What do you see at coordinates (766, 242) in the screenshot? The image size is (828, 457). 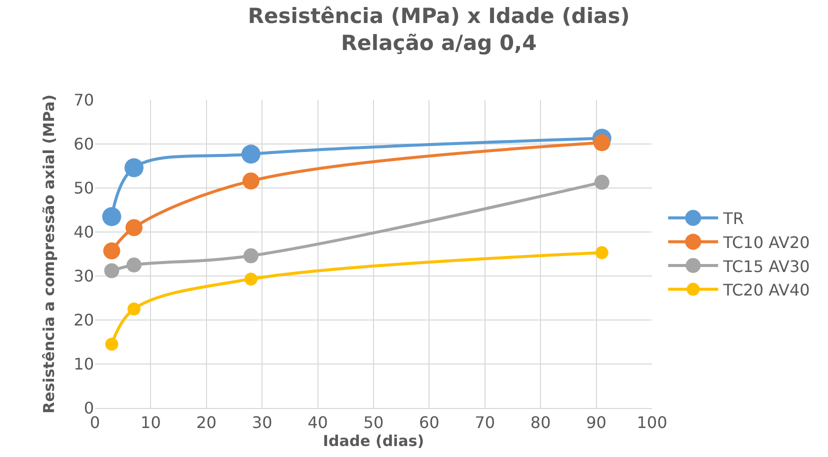 I see `legend-label: TC10 AV20` at bounding box center [766, 242].